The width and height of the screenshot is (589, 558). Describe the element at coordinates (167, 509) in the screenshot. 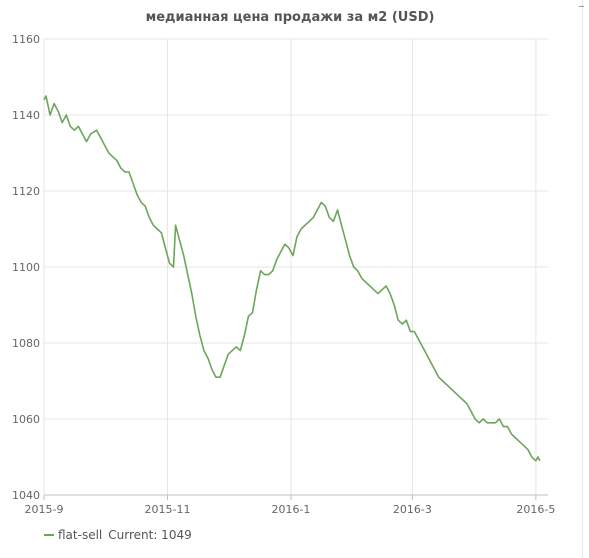

I see `x-tick-label: 2015-11` at that location.